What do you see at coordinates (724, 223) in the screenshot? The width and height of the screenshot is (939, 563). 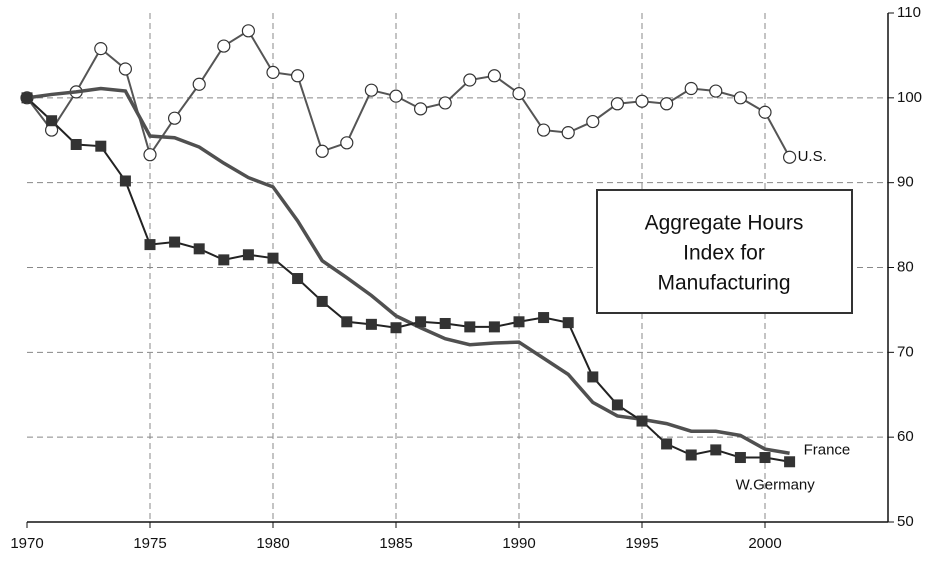 I see `annotation-text: Aggregate Hours` at bounding box center [724, 223].